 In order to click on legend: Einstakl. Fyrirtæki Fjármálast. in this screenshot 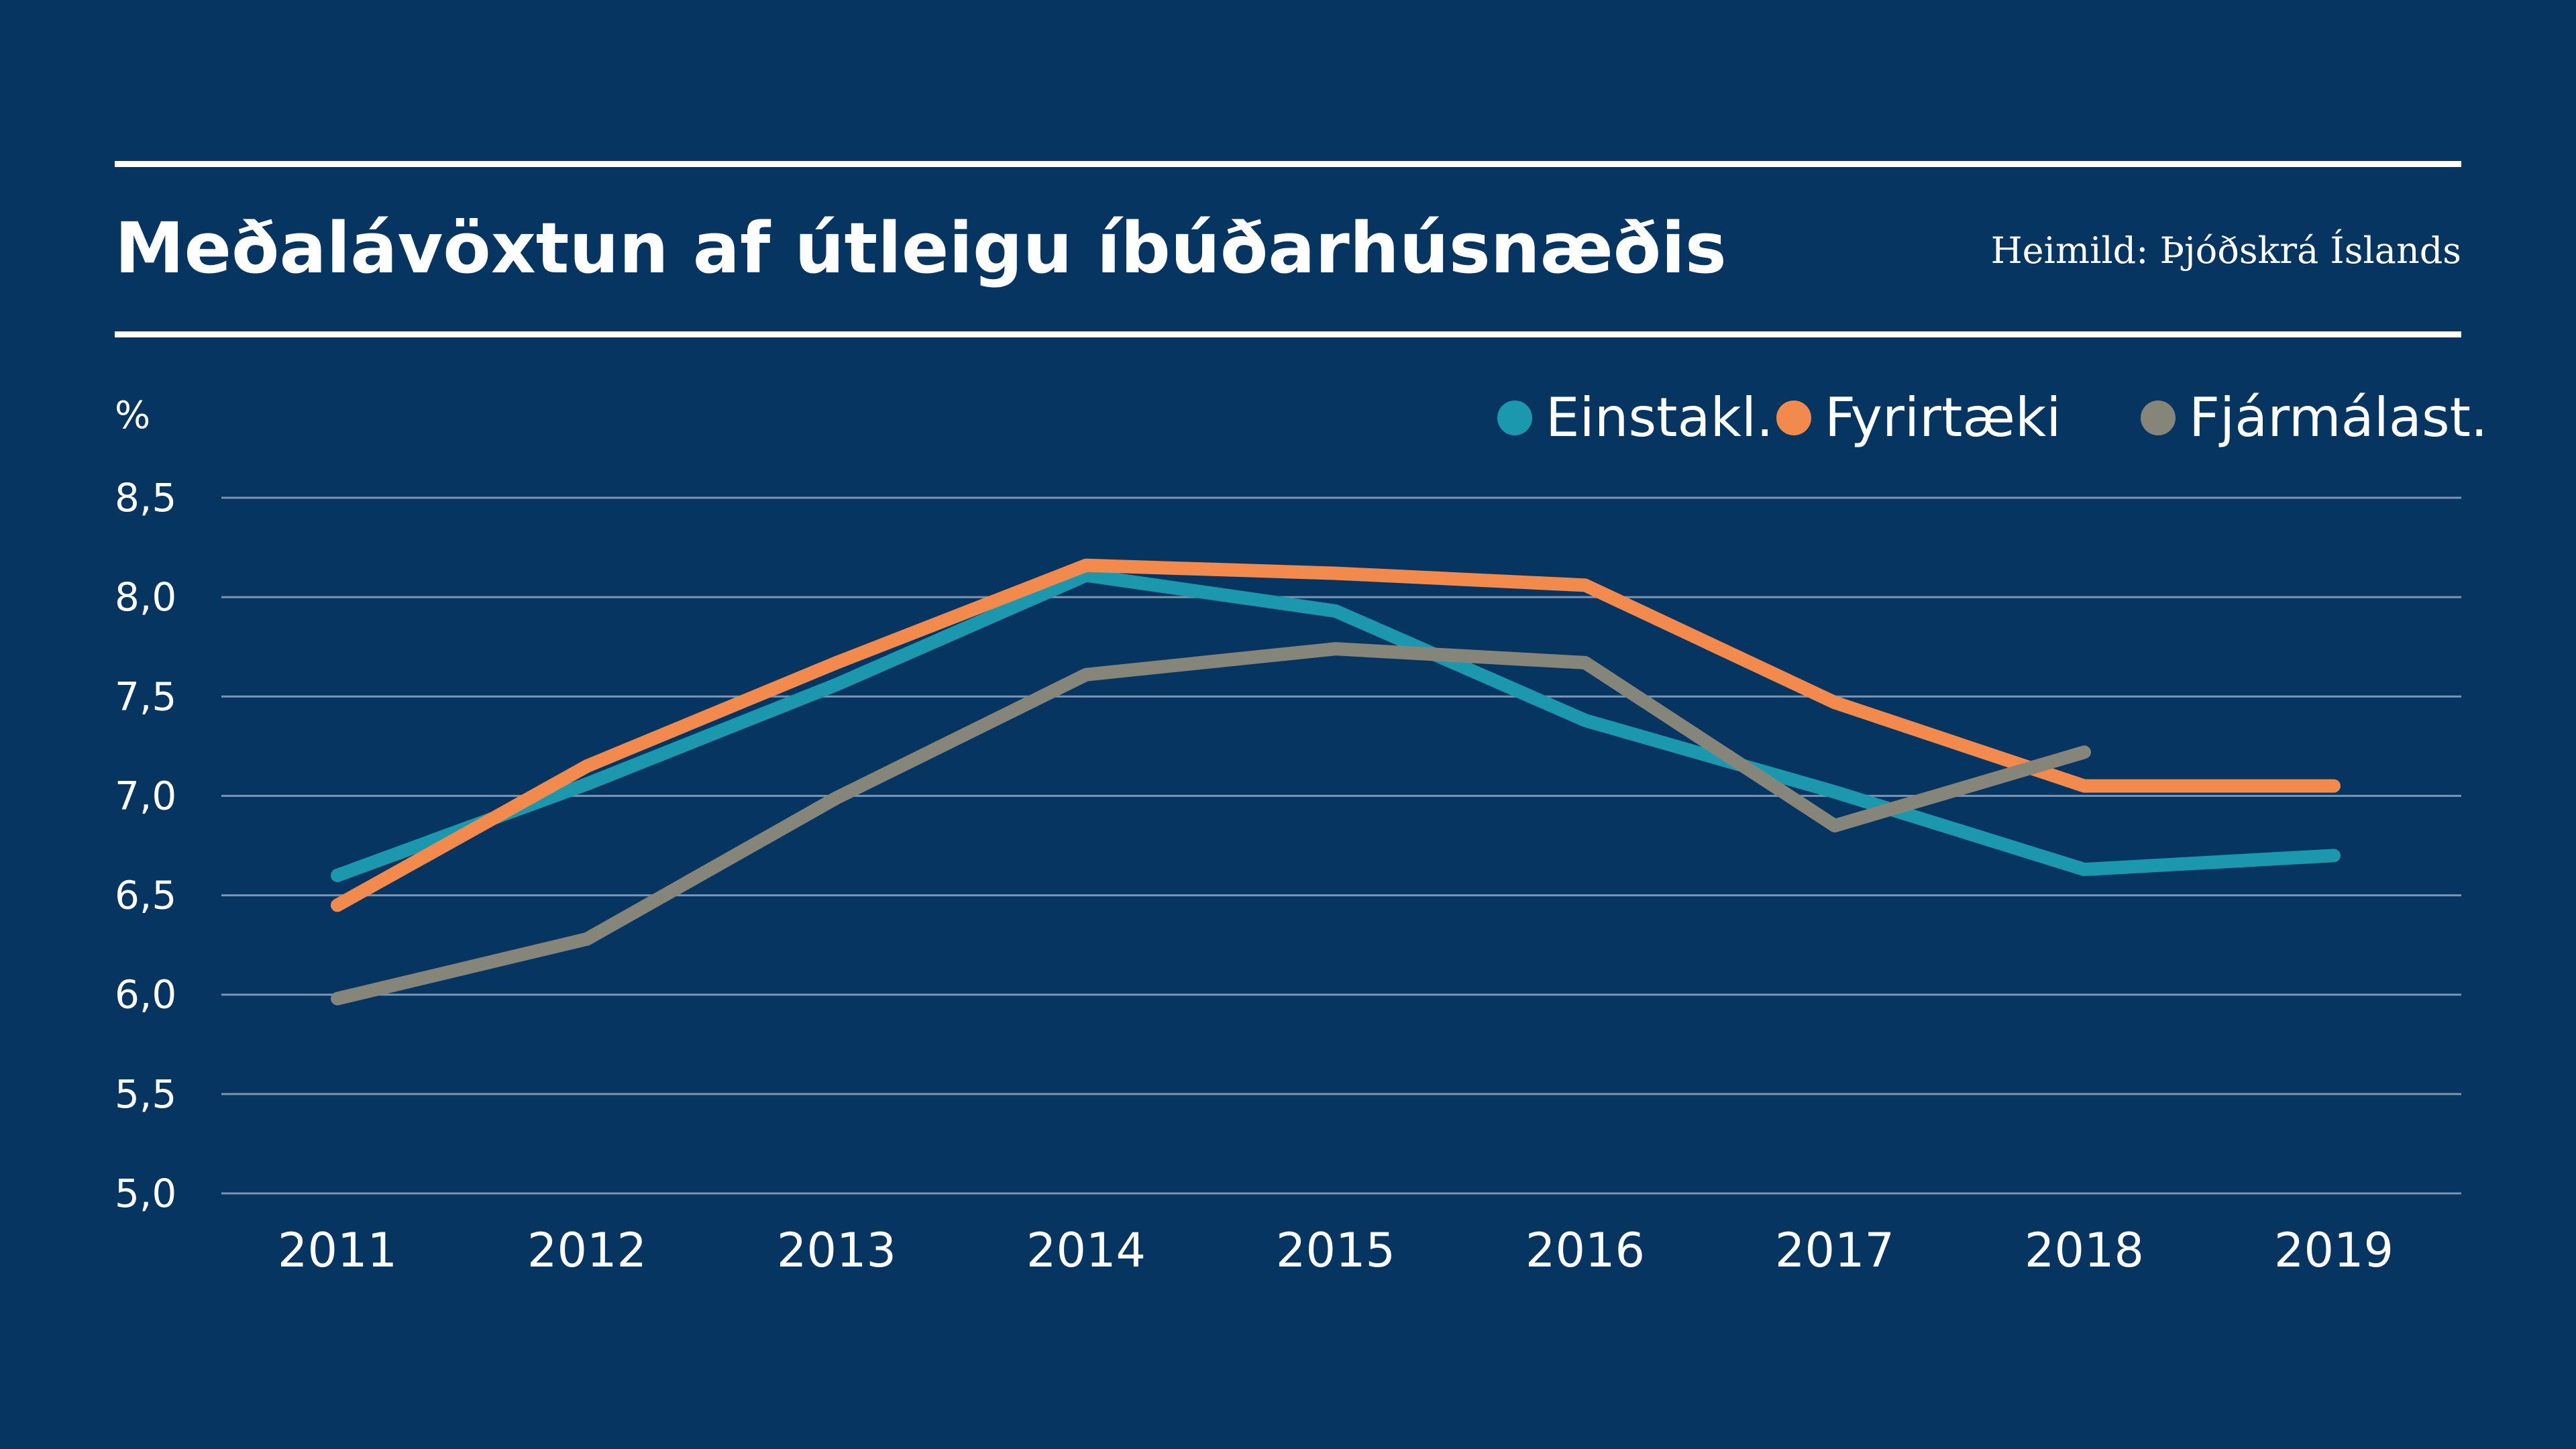, I will do `click(1992, 417)`.